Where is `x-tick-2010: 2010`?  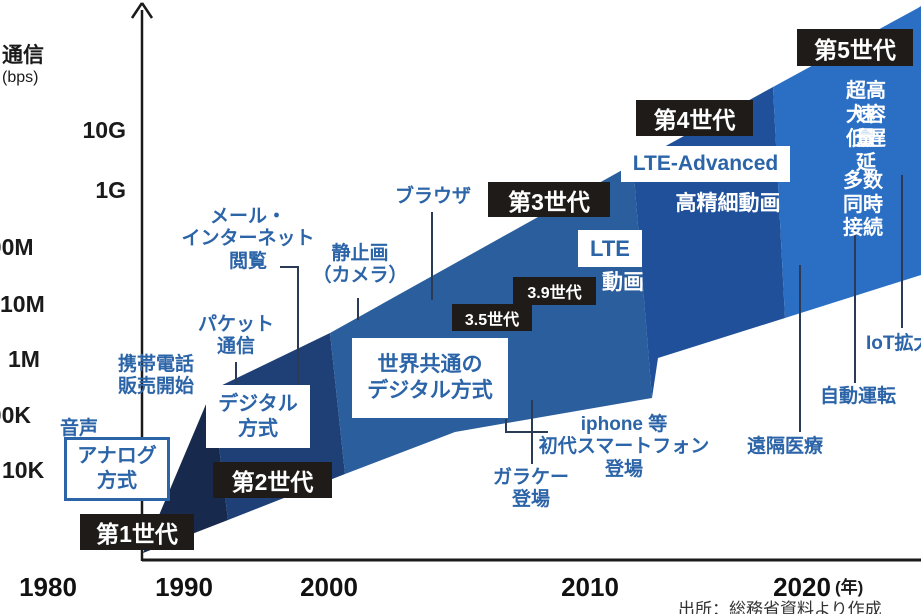
x-tick-2010: 2010 is located at coordinates (590, 587).